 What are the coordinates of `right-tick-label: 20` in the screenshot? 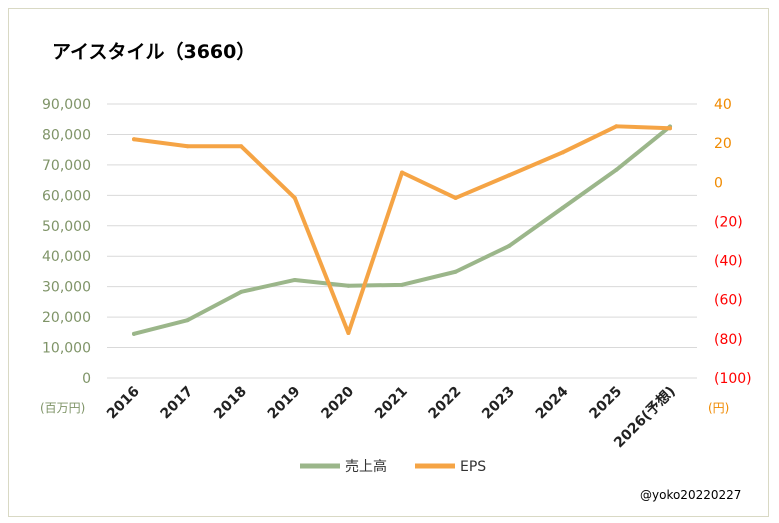 It's located at (723, 144).